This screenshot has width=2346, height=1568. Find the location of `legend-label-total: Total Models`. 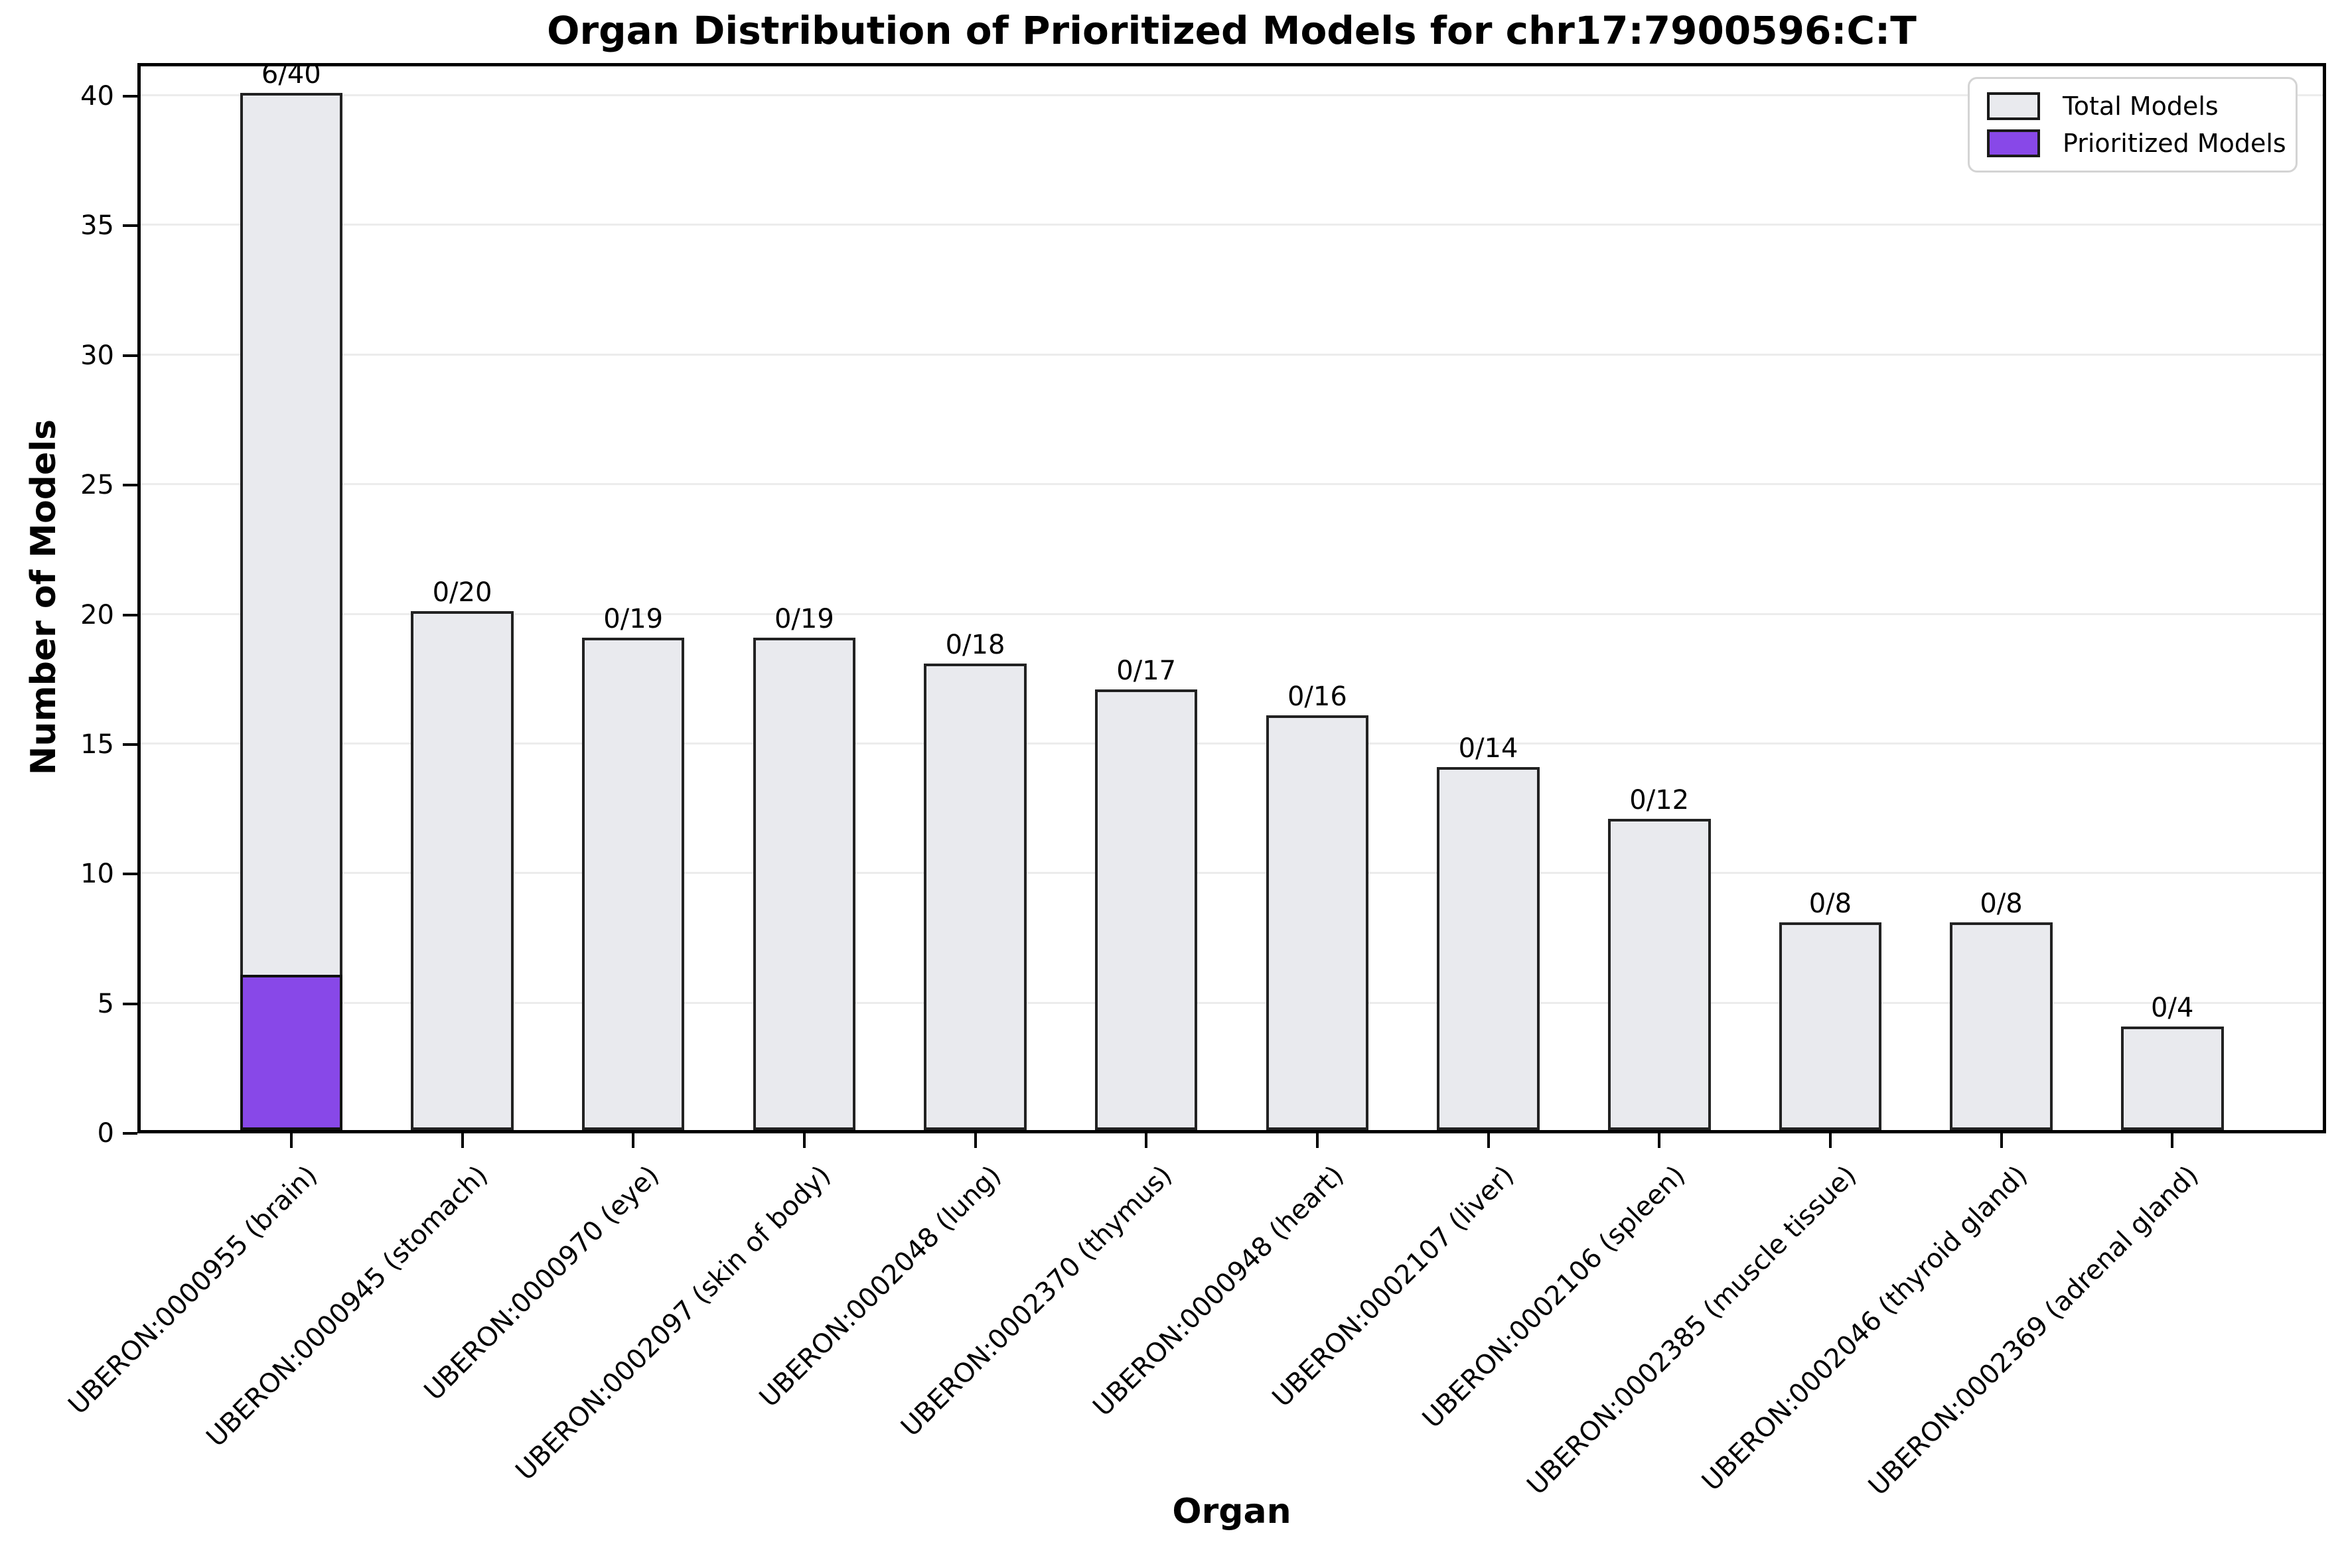

legend-label-total: Total Models is located at coordinates (2141, 106).